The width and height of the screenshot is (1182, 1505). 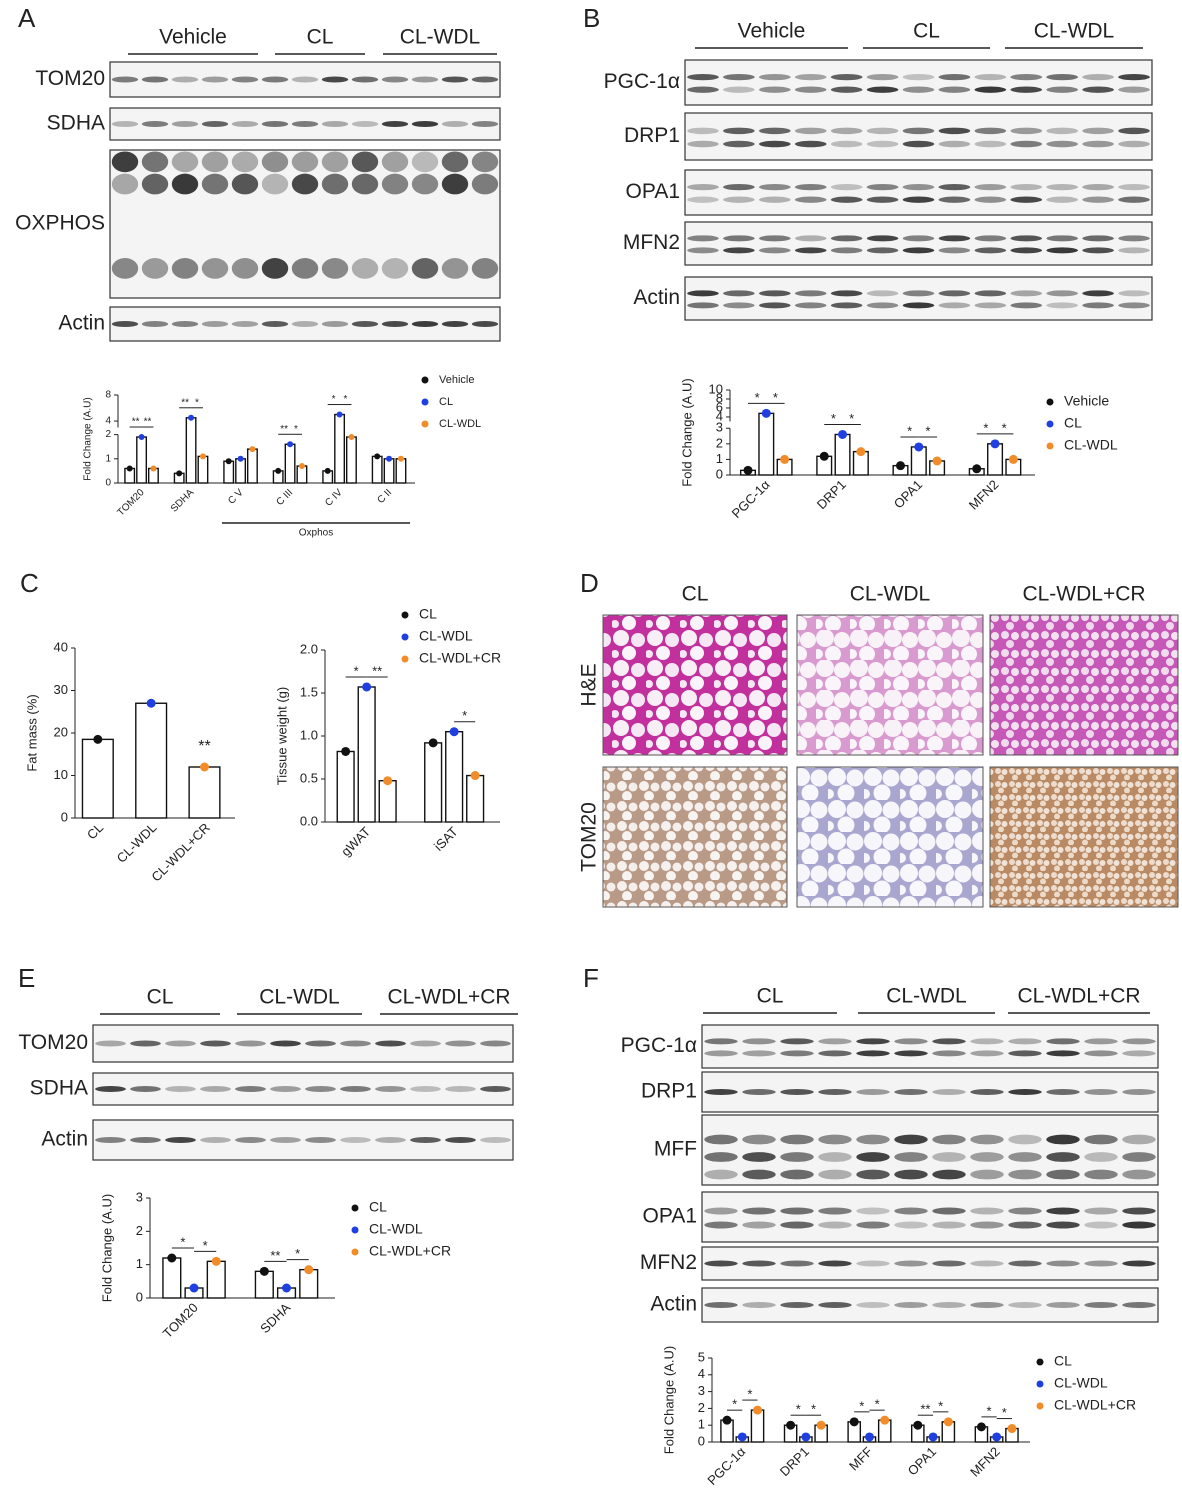 What do you see at coordinates (669, 1091) in the screenshot?
I see `blot-label: DRP1` at bounding box center [669, 1091].